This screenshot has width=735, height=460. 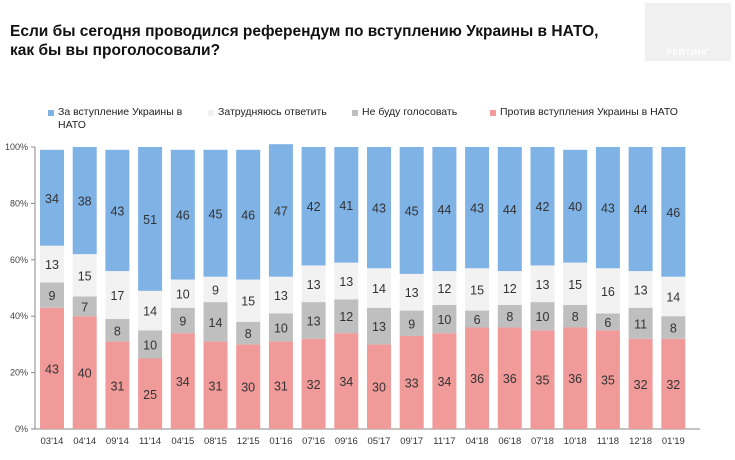 I want to click on legend-swatch-not-vote, so click(x=355, y=113).